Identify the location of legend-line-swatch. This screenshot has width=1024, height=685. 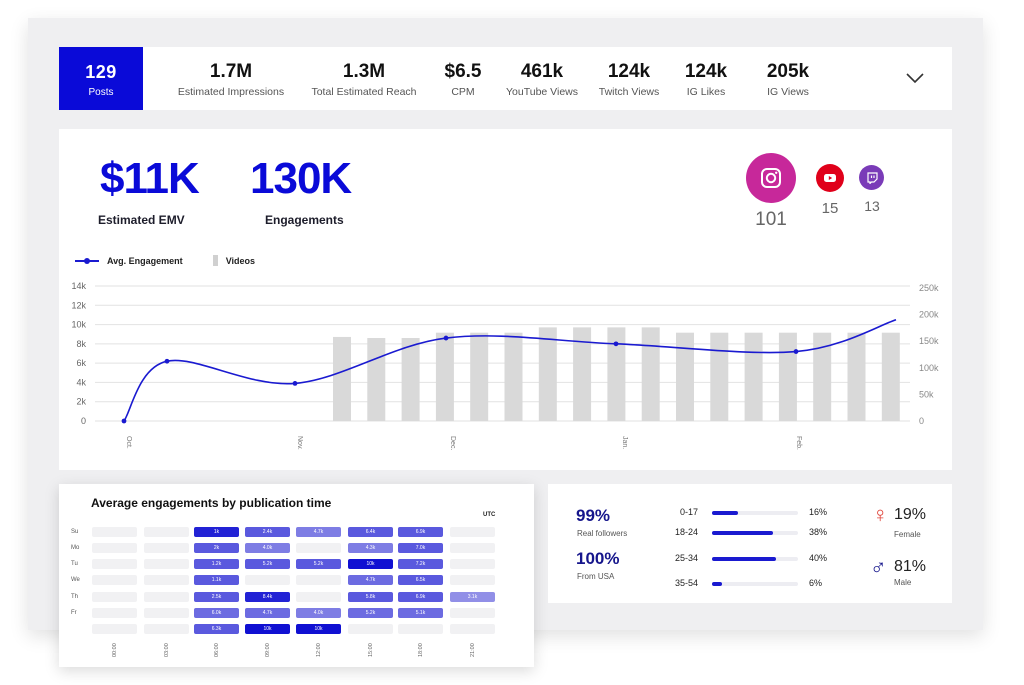
(87, 260).